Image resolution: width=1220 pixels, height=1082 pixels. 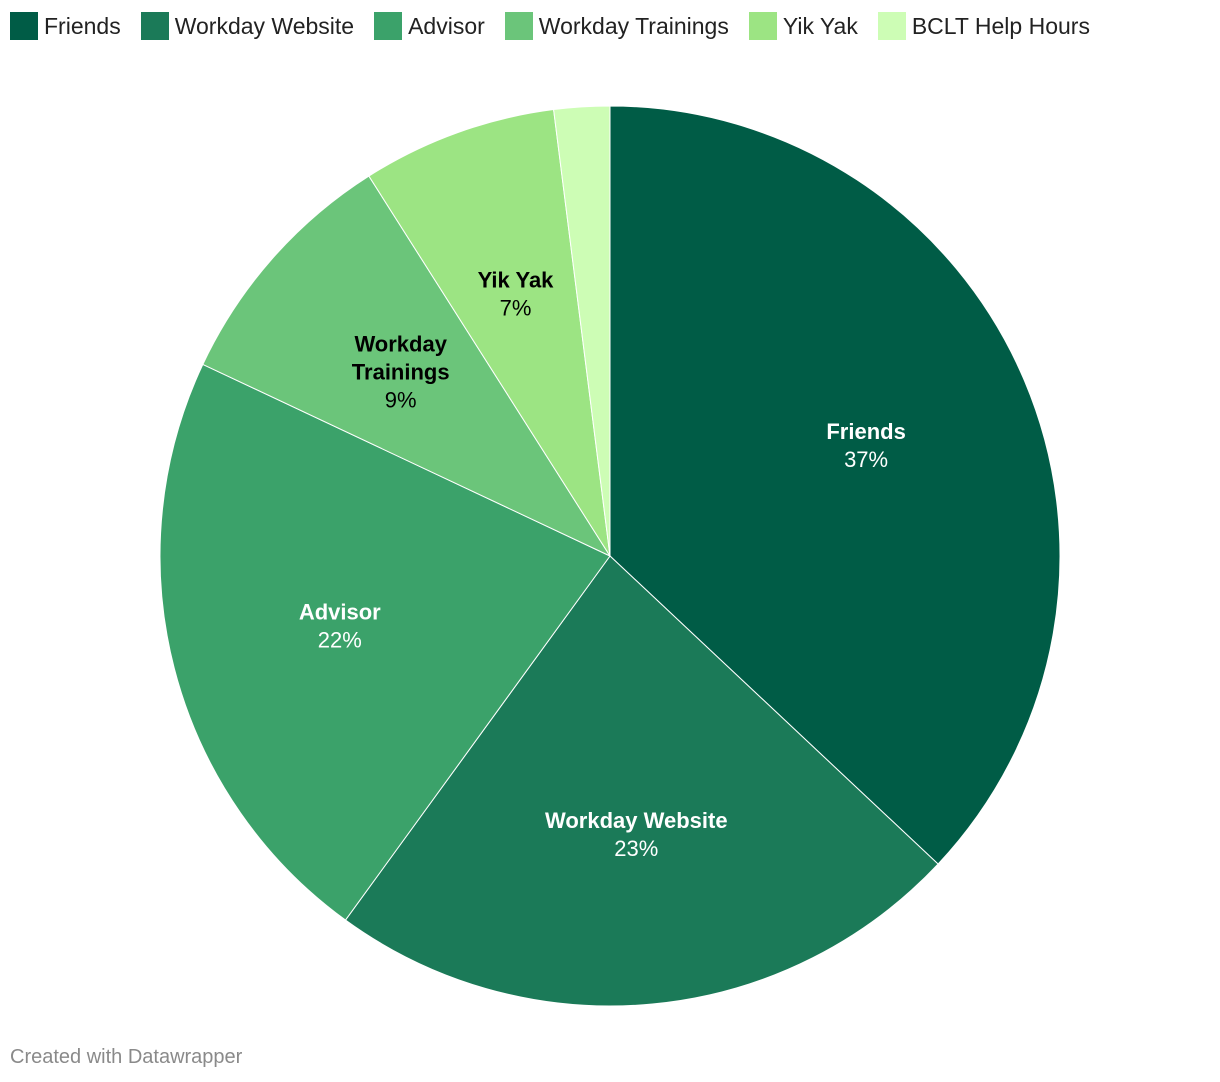 I want to click on credit-text: Created with Datawrapper, so click(x=126, y=1057).